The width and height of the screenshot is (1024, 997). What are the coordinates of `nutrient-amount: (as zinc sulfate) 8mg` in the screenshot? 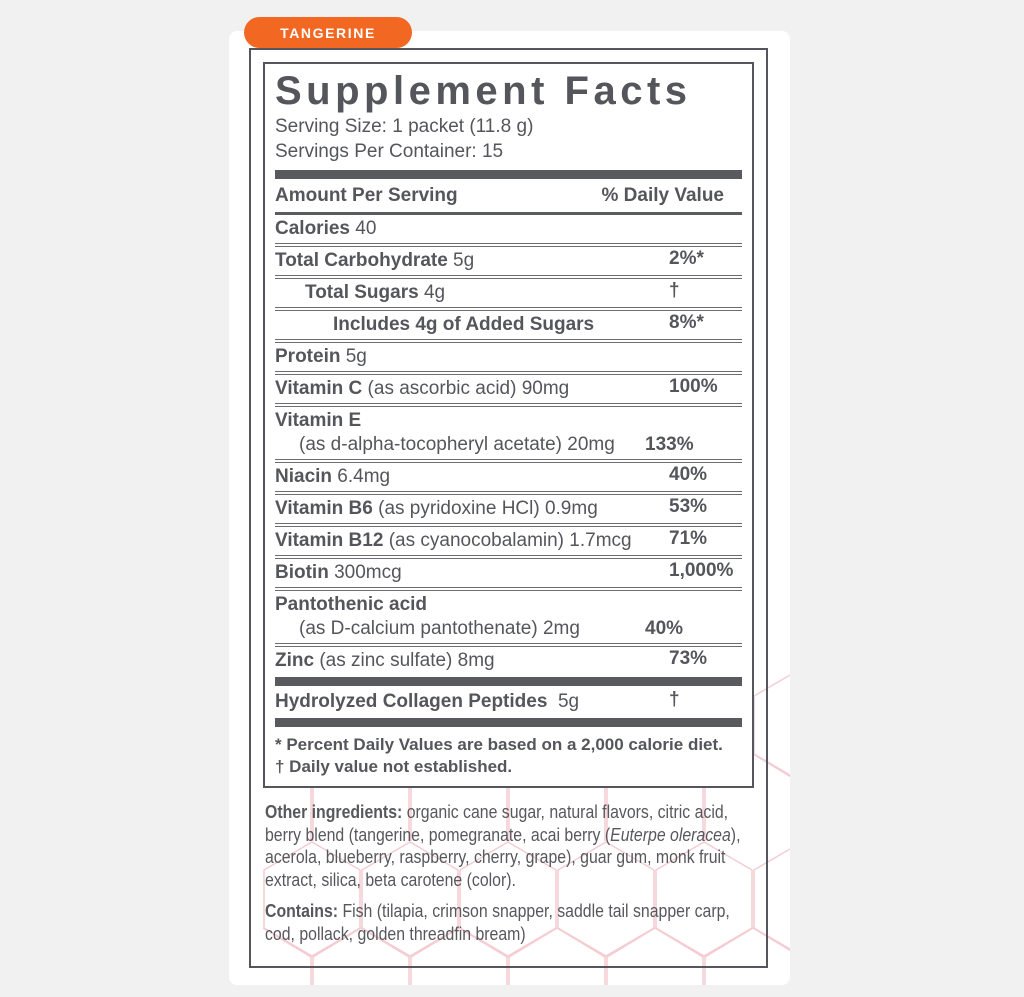 It's located at (404, 660).